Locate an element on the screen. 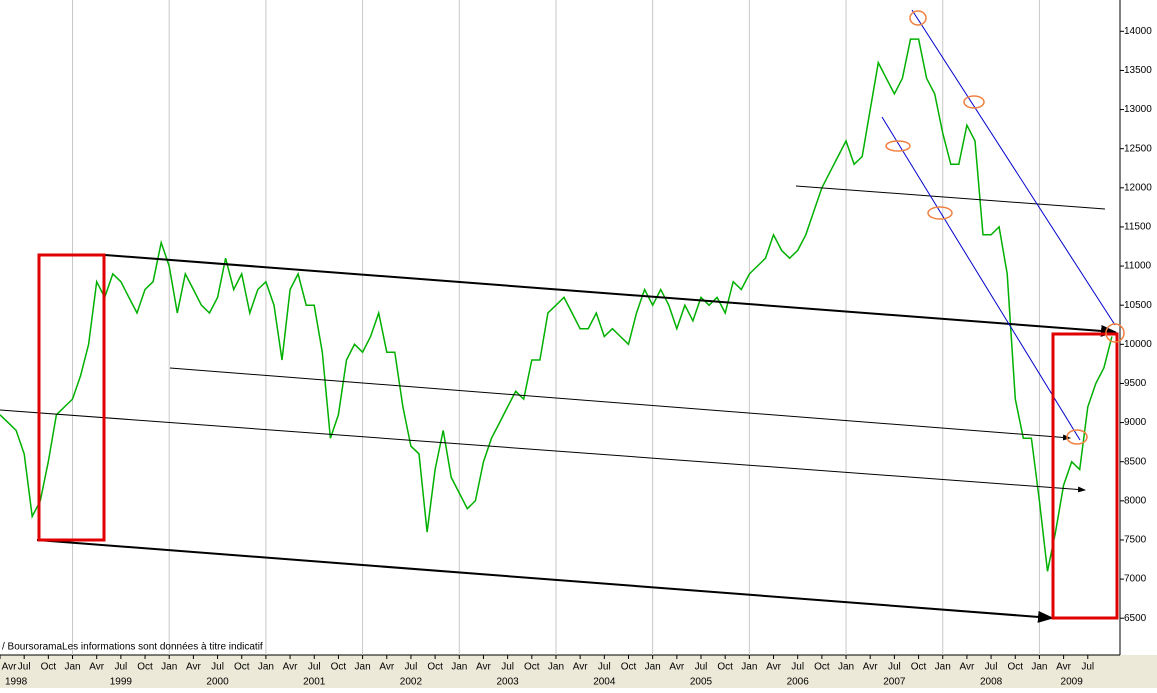  y-tick-label: 13500 is located at coordinates (1138, 70).